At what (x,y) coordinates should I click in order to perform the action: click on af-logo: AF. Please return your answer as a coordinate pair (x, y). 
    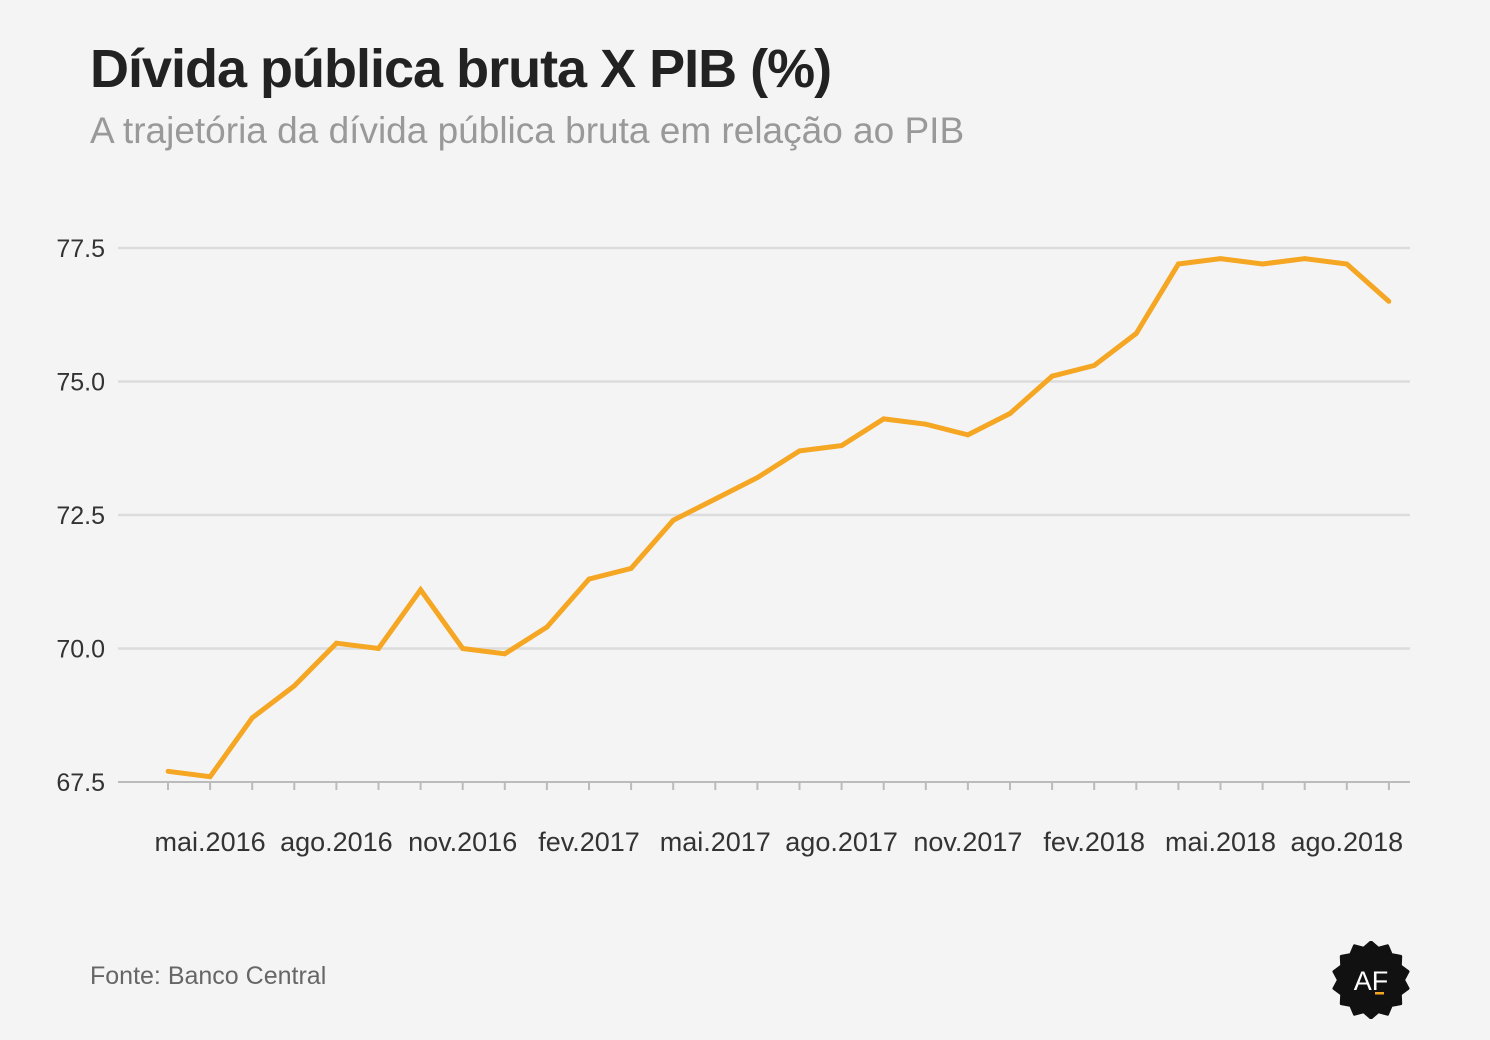
    Looking at the image, I should click on (1371, 980).